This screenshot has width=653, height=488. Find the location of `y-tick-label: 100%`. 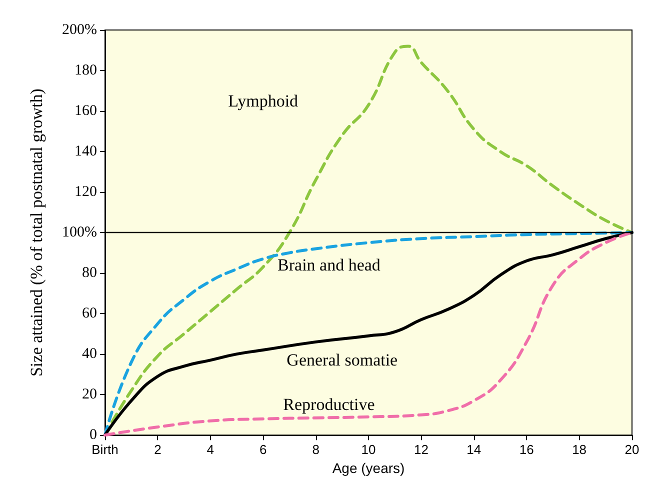

y-tick-label: 100% is located at coordinates (79, 232).